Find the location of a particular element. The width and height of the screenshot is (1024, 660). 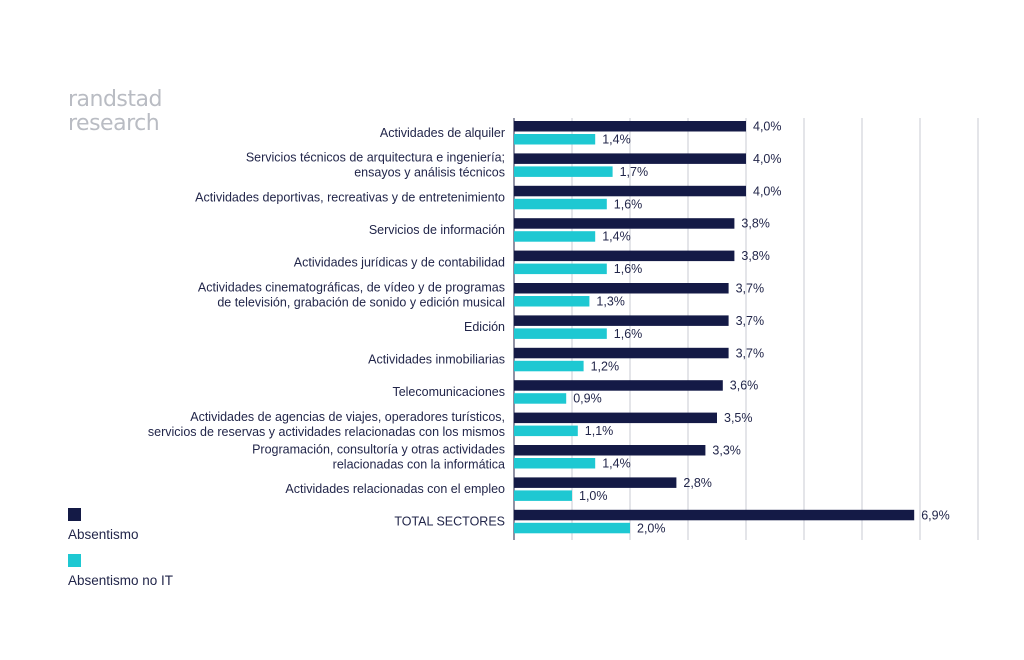

category-label: Actividades de alquiler is located at coordinates (442, 133).